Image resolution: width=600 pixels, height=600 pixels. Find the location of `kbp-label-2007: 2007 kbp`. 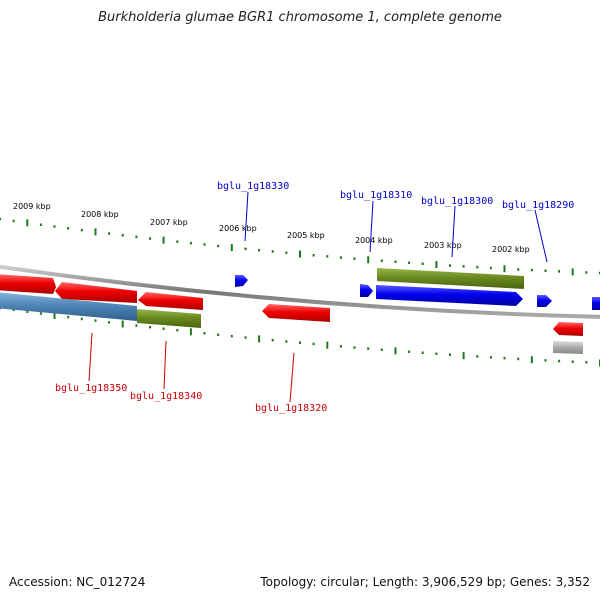

kbp-label-2007: 2007 kbp is located at coordinates (169, 222).